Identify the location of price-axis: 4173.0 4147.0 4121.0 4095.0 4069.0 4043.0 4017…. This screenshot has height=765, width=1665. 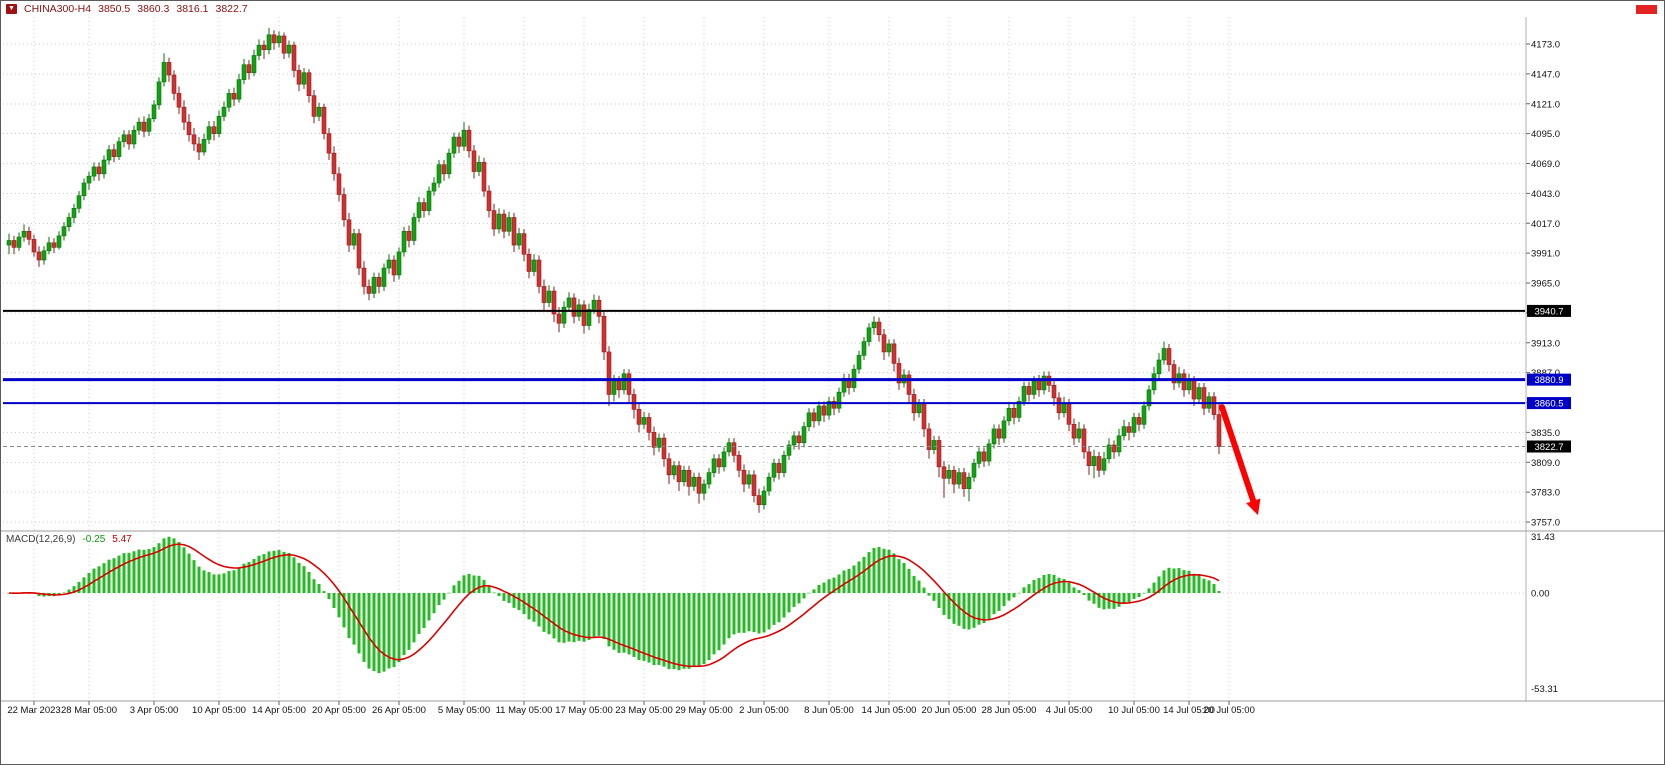
(1543, 284).